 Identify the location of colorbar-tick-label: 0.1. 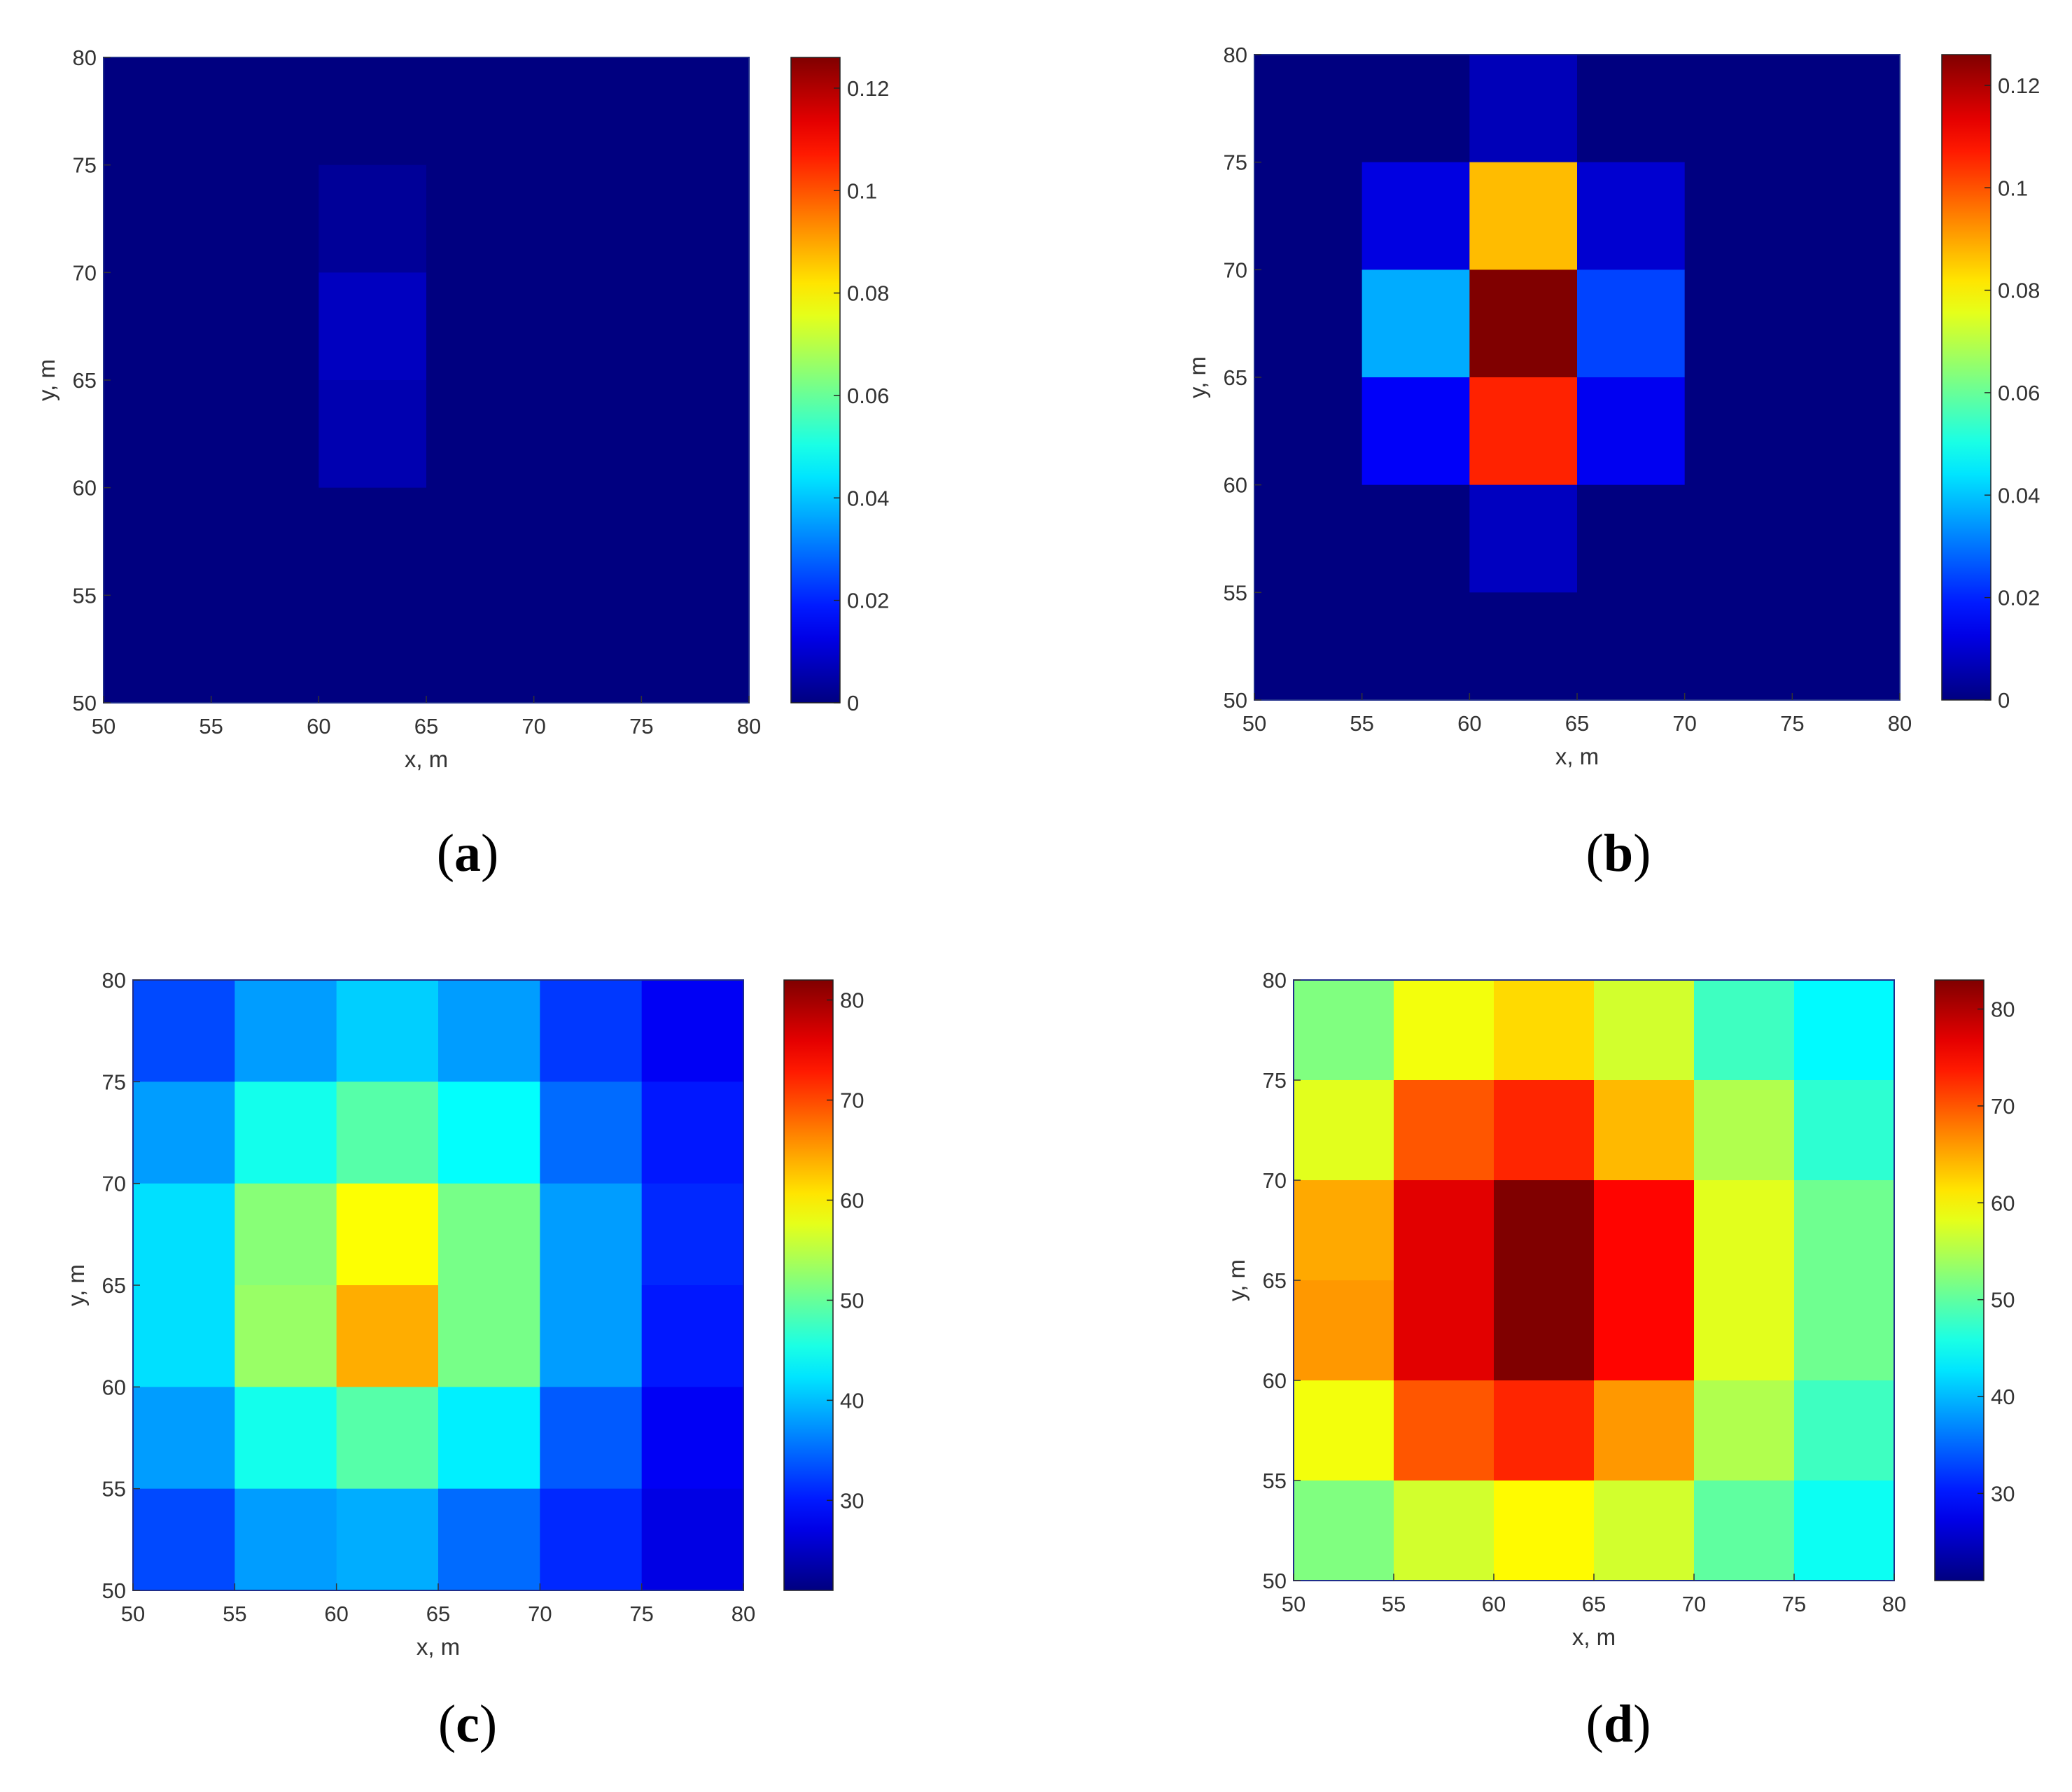
(2013, 188).